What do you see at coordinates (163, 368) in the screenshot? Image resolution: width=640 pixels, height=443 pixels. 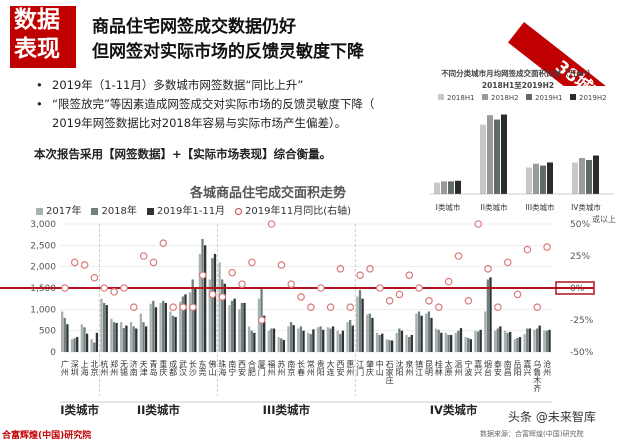 I see `category-label: 重庆` at bounding box center [163, 368].